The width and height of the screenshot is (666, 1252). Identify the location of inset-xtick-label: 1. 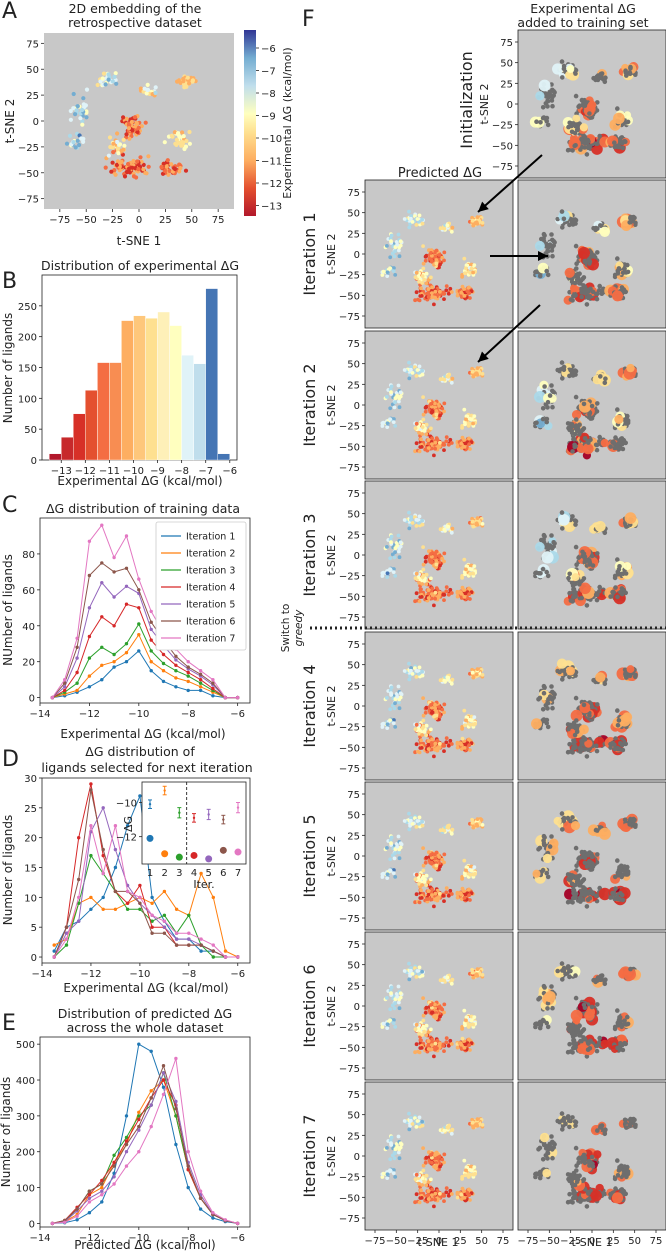
(150, 873).